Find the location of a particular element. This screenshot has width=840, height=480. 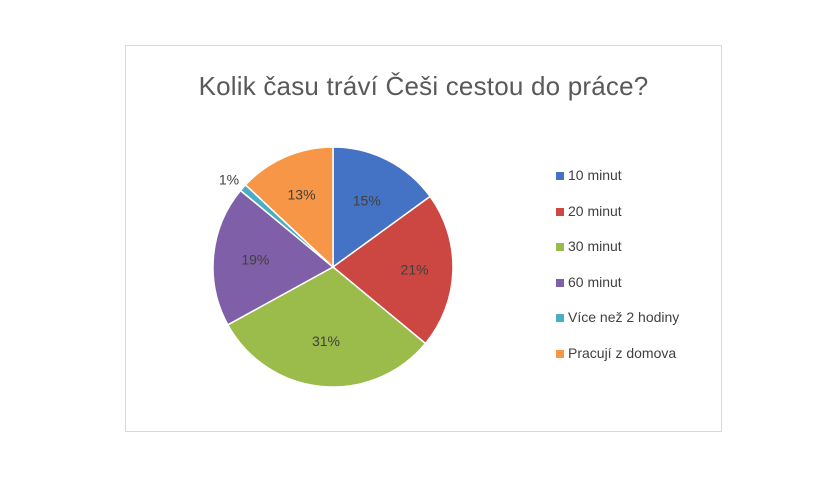

legend-item-2: 20 minut is located at coordinates (646, 213).